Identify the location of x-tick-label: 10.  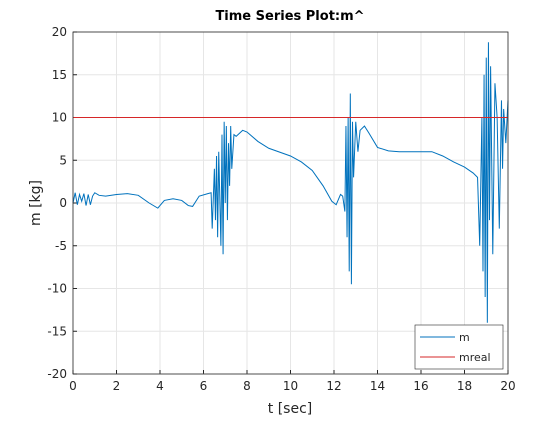
(290, 386).